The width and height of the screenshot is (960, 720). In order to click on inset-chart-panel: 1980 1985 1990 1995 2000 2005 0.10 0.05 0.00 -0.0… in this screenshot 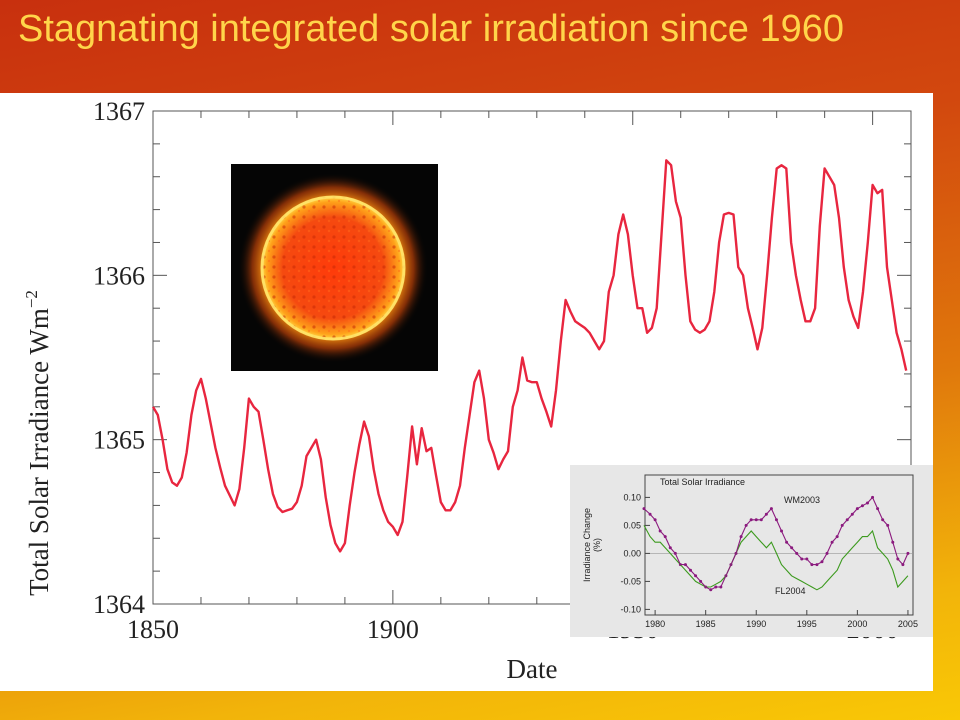, I will do `click(751, 551)`.